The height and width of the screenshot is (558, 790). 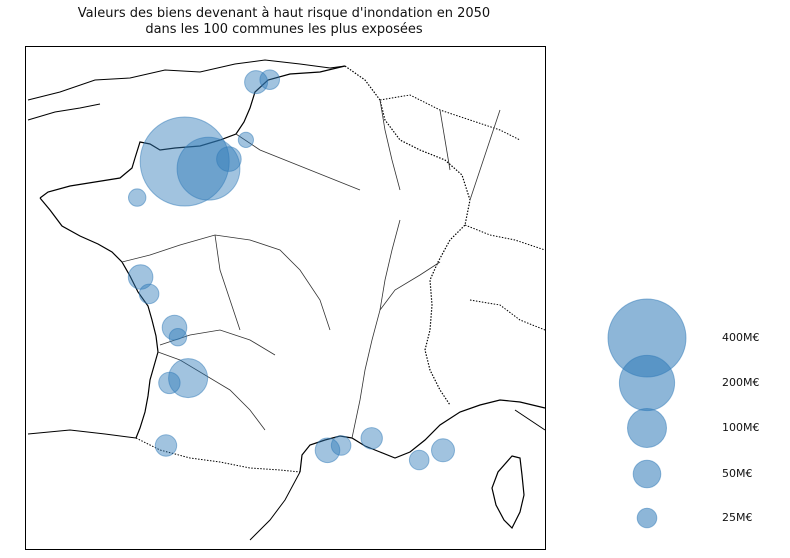 What do you see at coordinates (508, 492) in the screenshot?
I see `corsica-coast` at bounding box center [508, 492].